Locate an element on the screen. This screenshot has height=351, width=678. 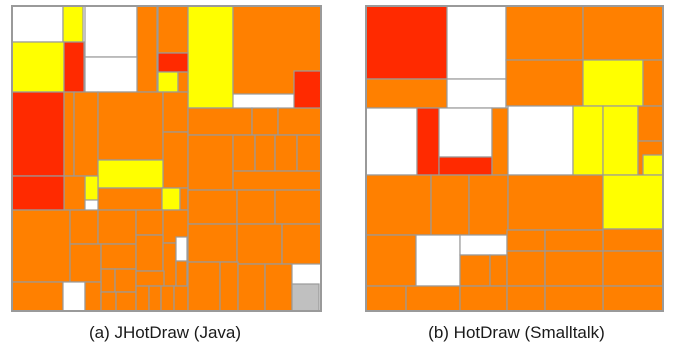
caption-hotdraw: (b) HotDraw (Smalltalk) is located at coordinates (516, 332).